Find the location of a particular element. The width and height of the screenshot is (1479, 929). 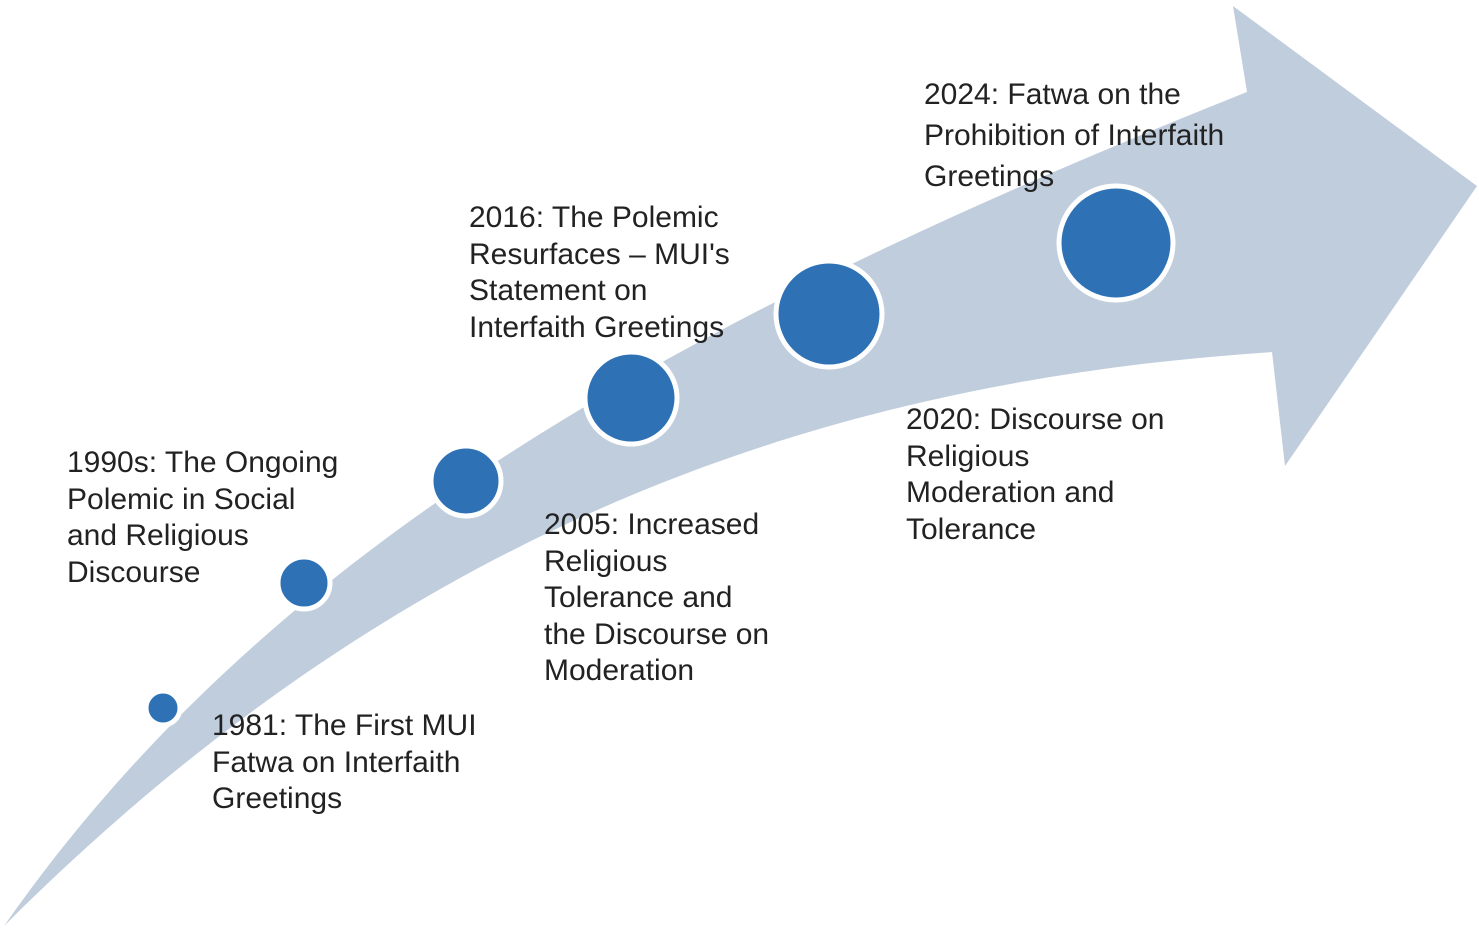

milestone-marker-2024 is located at coordinates (1116, 243).